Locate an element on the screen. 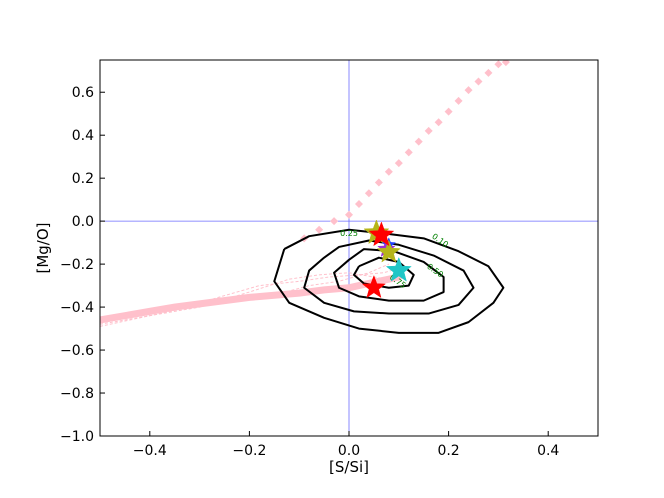 The image size is (664, 498). x-tick-label: 0.0 is located at coordinates (349, 451).